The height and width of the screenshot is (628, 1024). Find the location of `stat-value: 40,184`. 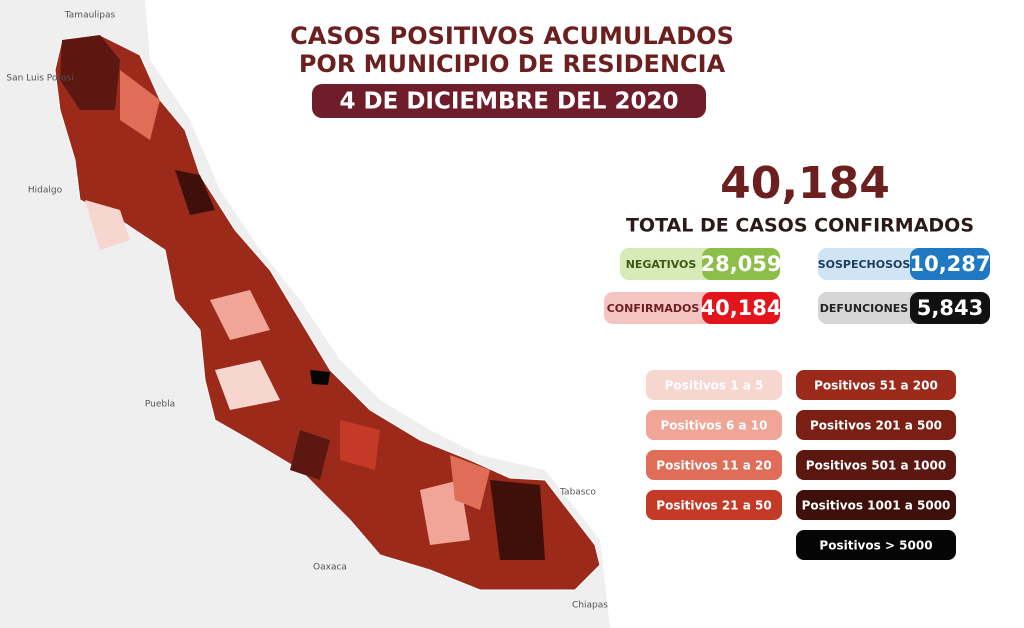

stat-value: 40,184 is located at coordinates (740, 308).